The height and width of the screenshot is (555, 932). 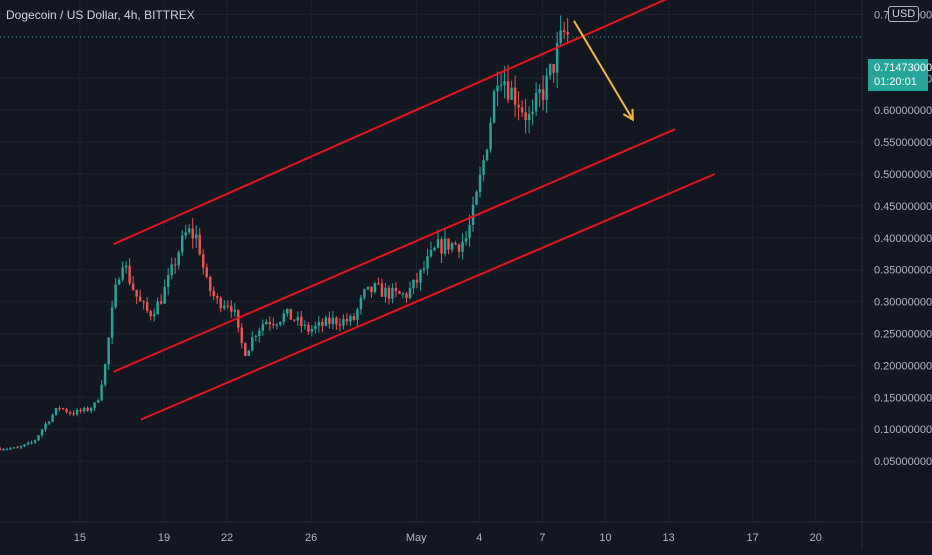 What do you see at coordinates (227, 538) in the screenshot?
I see `time-axis-label: 22` at bounding box center [227, 538].